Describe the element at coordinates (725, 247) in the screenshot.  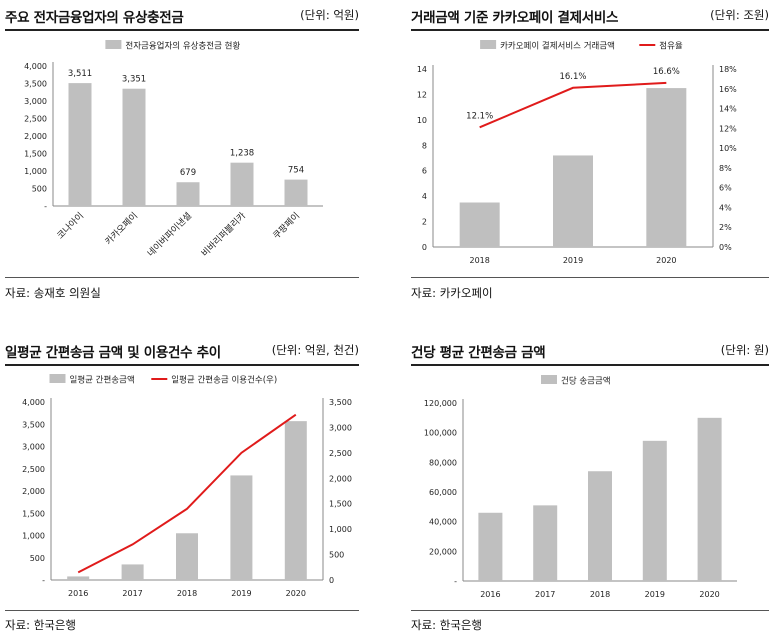
I see `y2-tick-label: 0%` at that location.